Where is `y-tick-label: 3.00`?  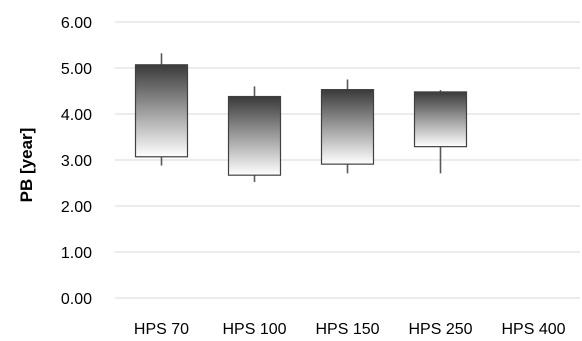 y-tick-label: 3.00 is located at coordinates (76, 161).